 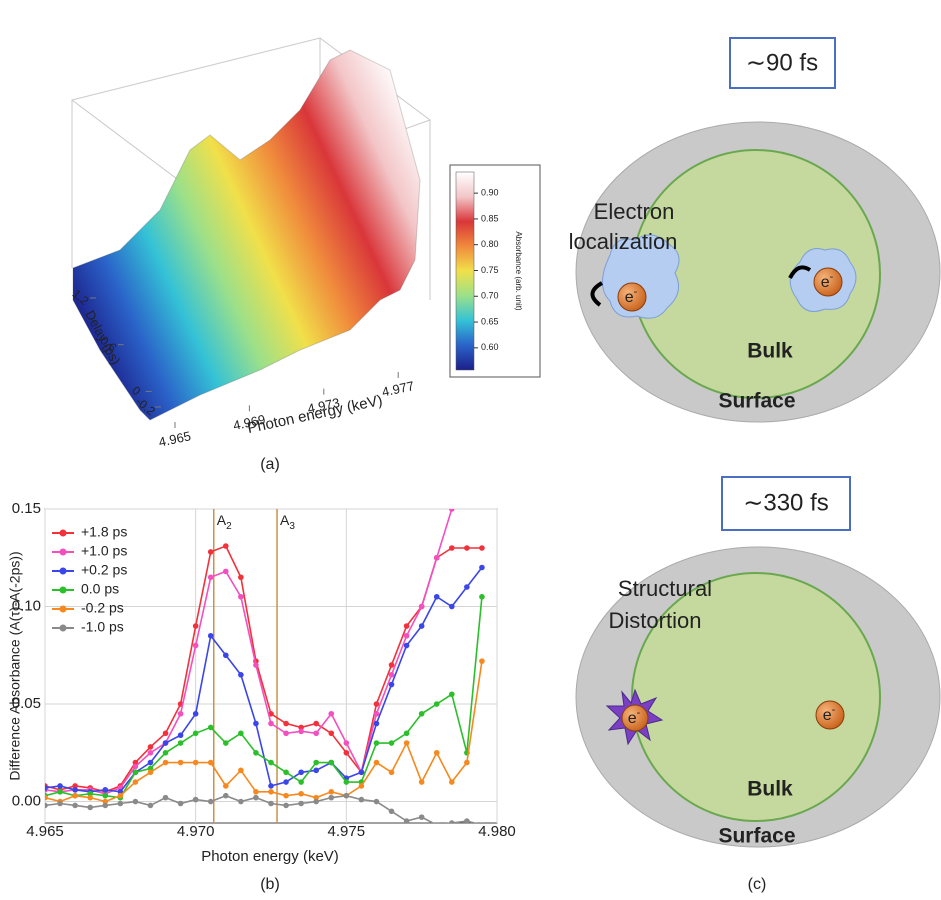 What do you see at coordinates (730, 499) in the screenshot?
I see `electron-labels: e-e-e-e-` at bounding box center [730, 499].